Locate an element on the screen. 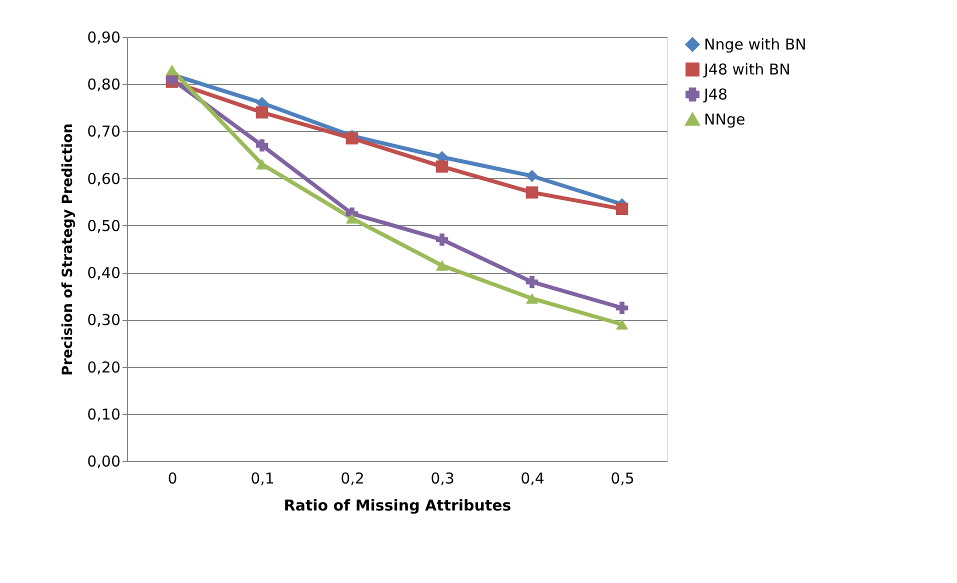  legend-label: J48 is located at coordinates (715, 95).